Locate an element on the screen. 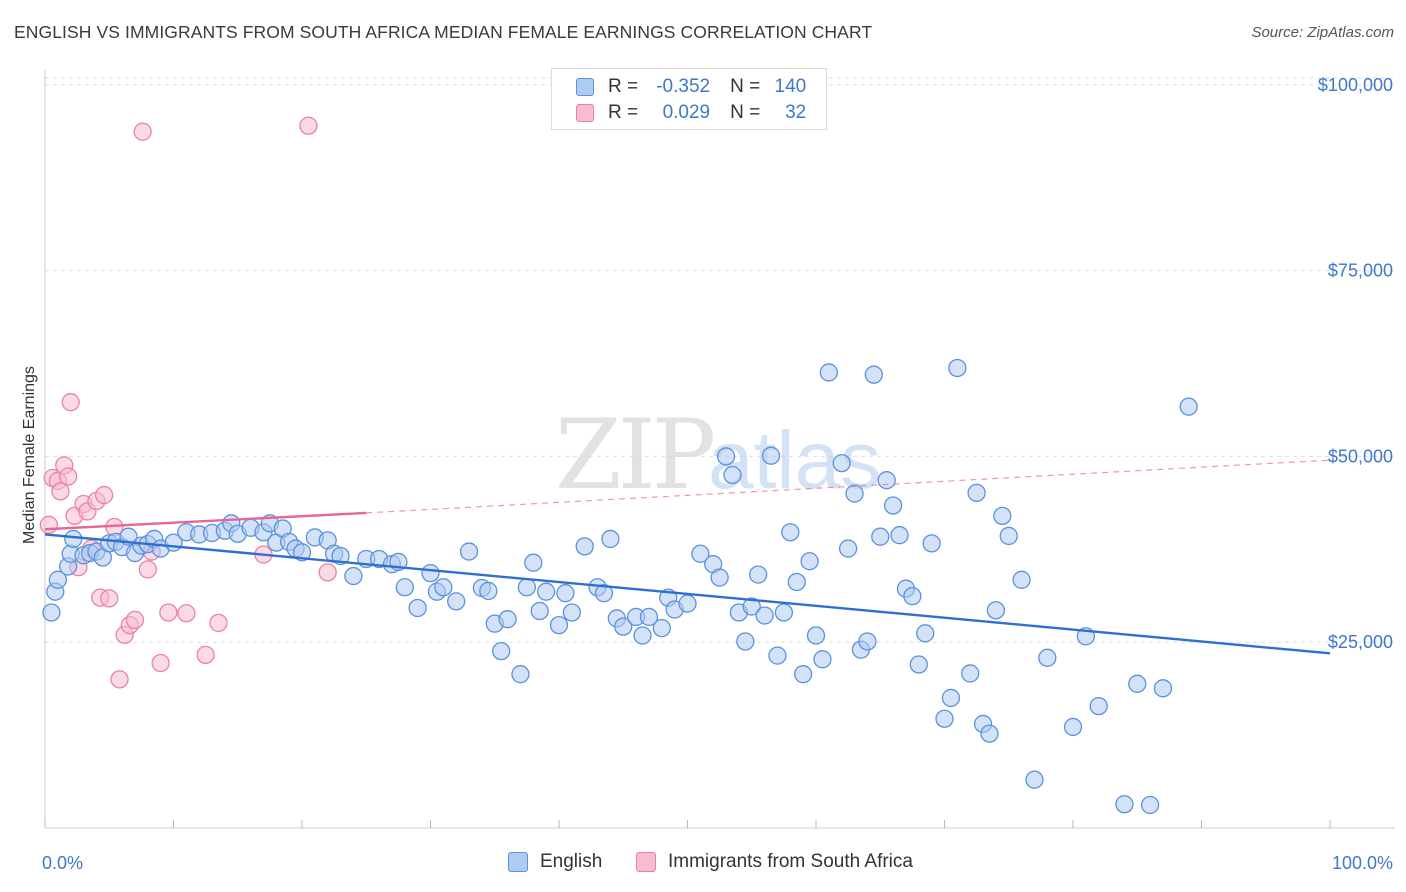 The height and width of the screenshot is (892, 1406). watermark-zip: ZIP is located at coordinates (634, 455).